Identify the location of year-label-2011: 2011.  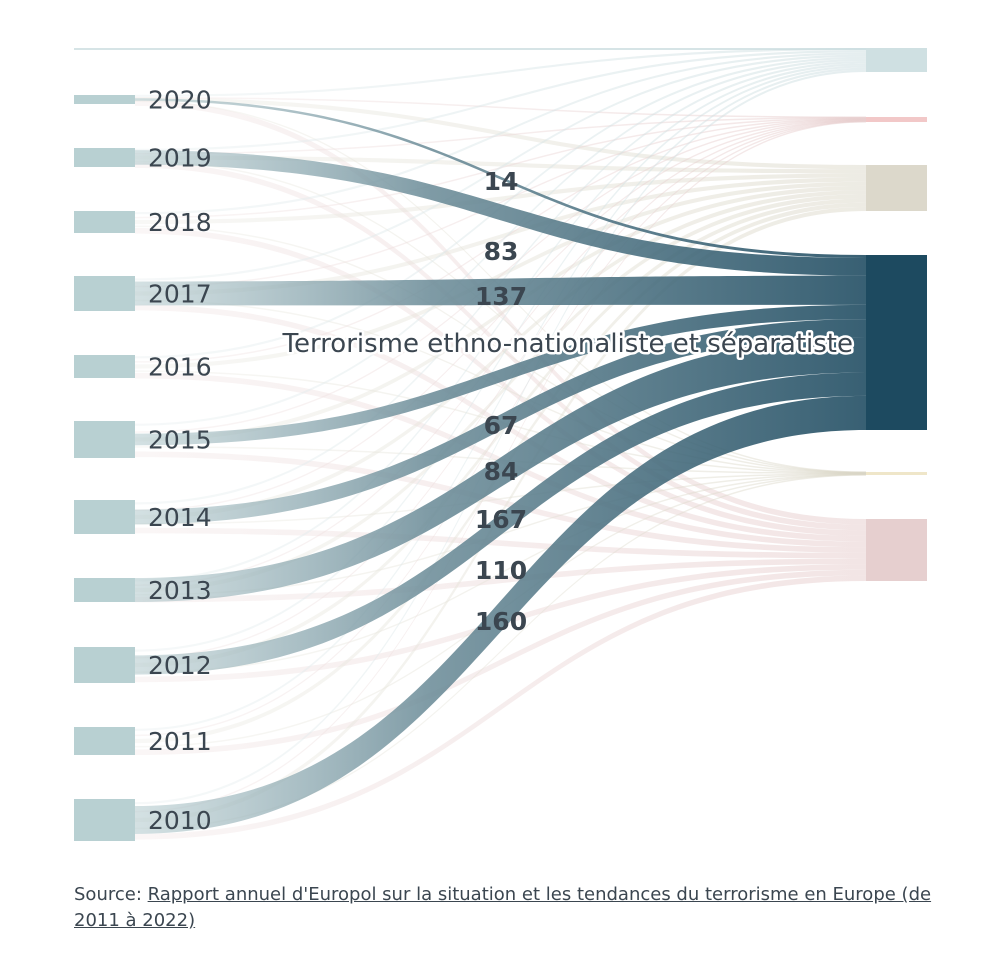
(180, 741).